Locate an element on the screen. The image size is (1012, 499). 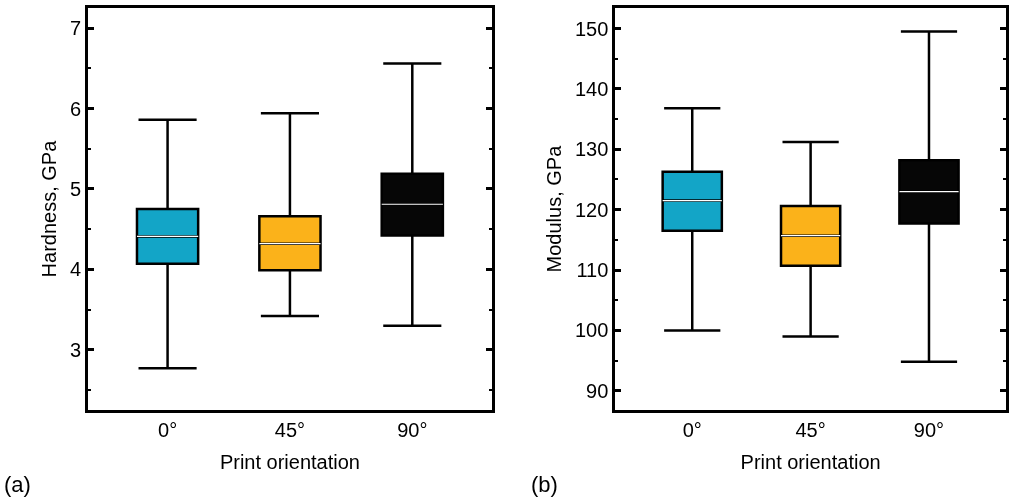
y-tick-label: 150 is located at coordinates (591, 28).